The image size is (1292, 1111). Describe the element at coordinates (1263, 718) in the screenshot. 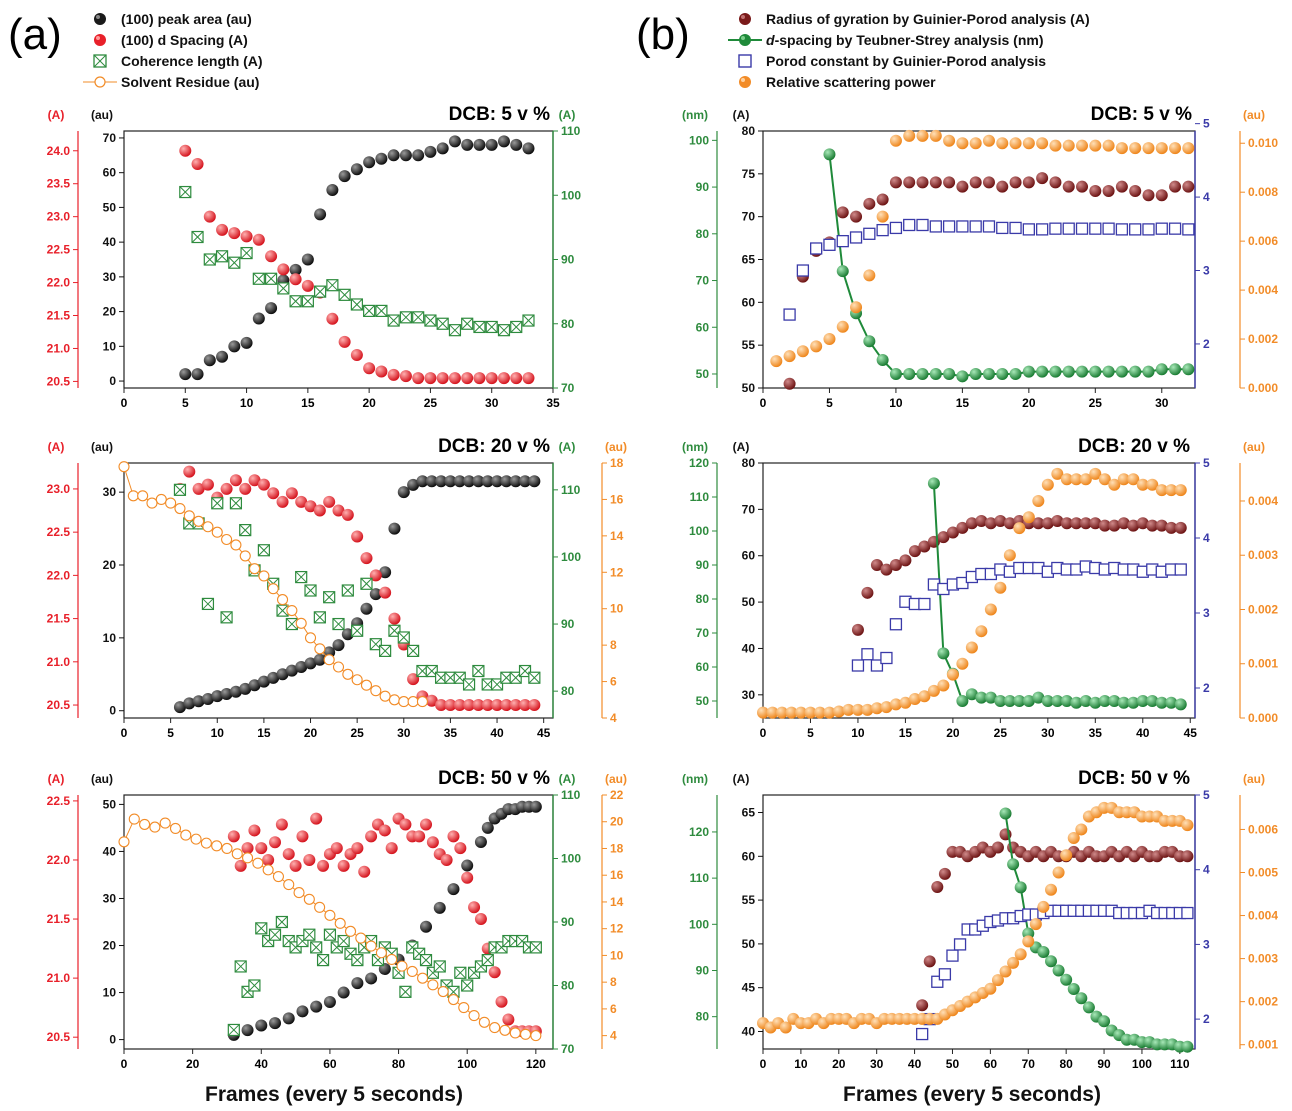

I see `orange_au-tick-label: 0.000` at that location.